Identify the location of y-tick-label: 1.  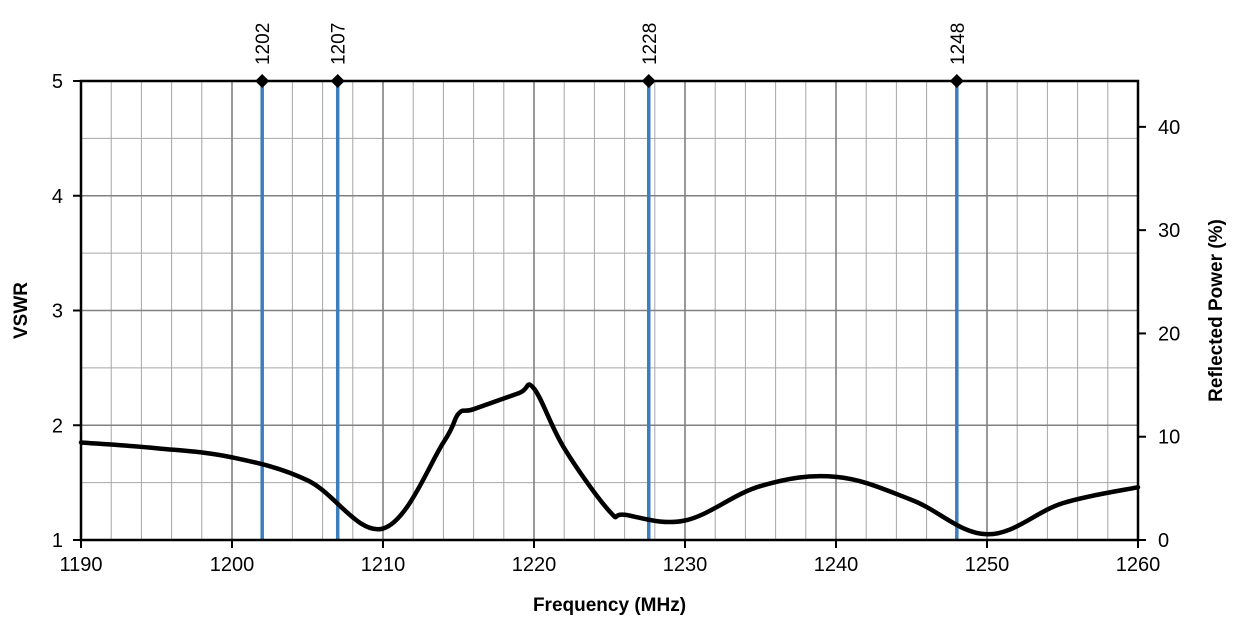
(57, 541).